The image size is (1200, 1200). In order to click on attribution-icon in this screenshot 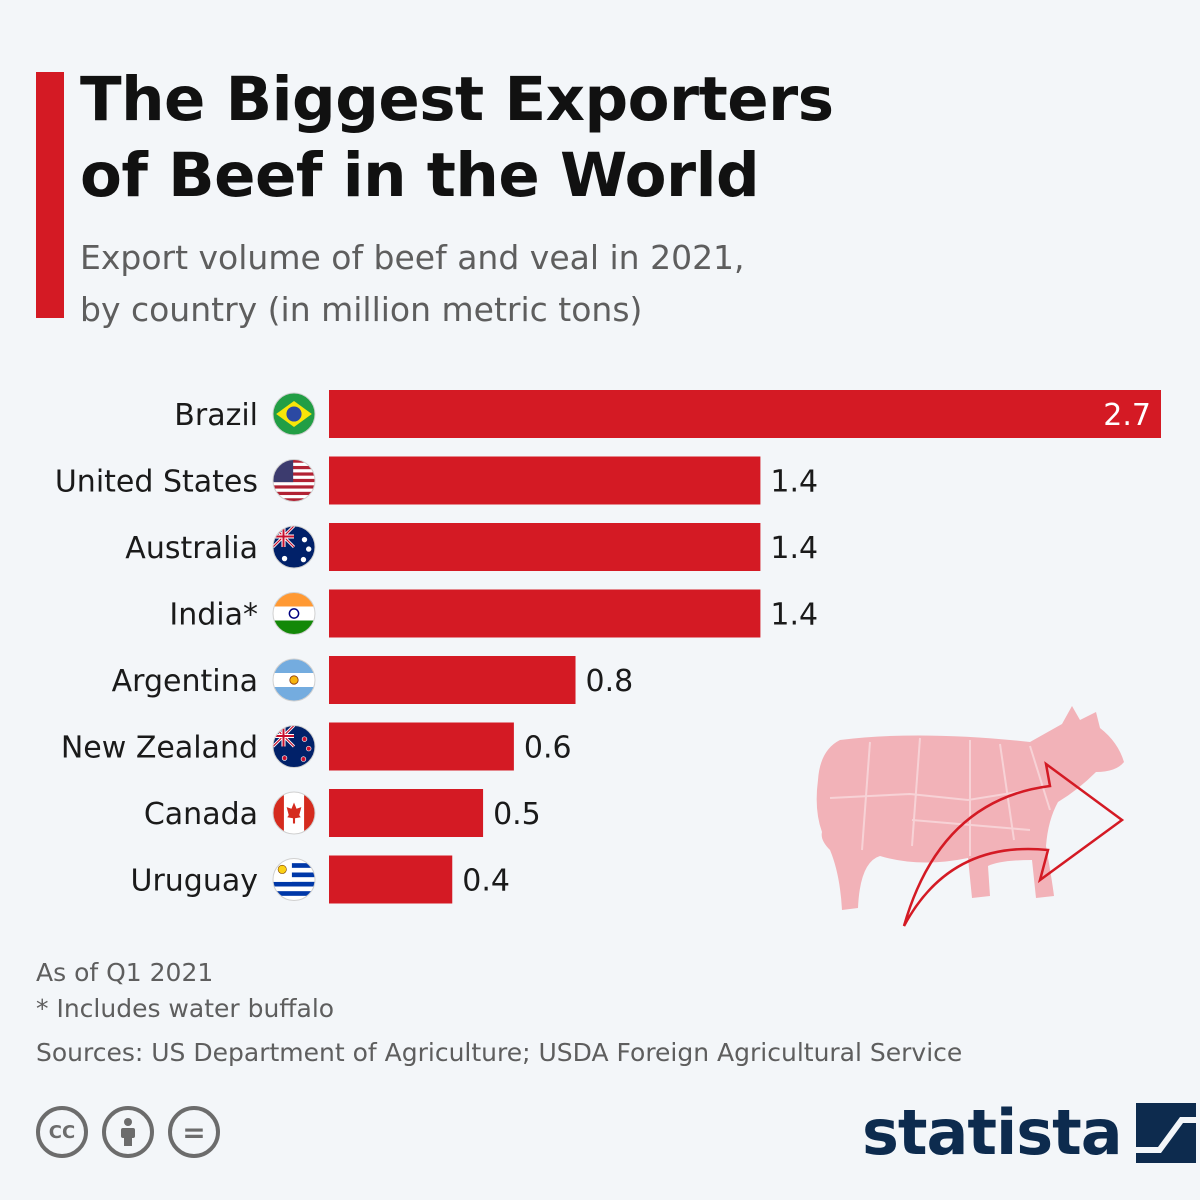, I will do `click(128, 1132)`.